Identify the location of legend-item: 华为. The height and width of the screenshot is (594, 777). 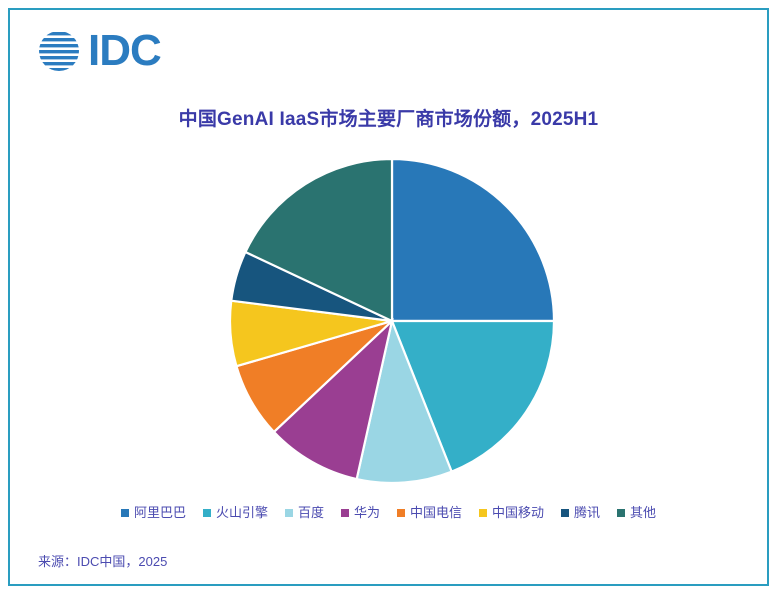
(360, 512).